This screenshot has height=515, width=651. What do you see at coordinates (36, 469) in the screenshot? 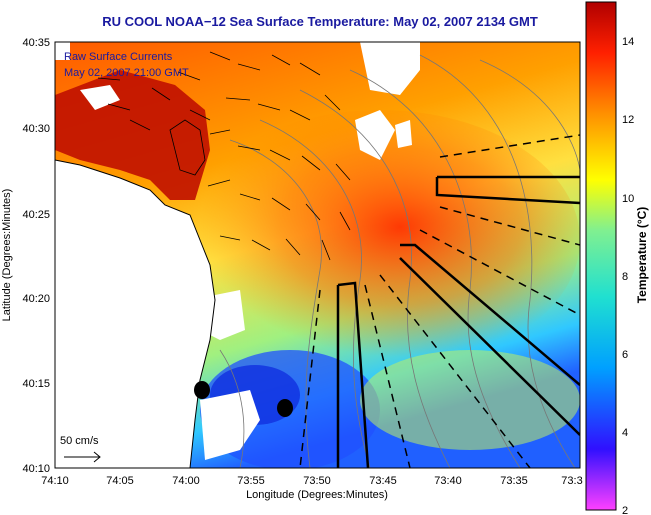
I see `y-tick-5: 40:10` at bounding box center [36, 469].